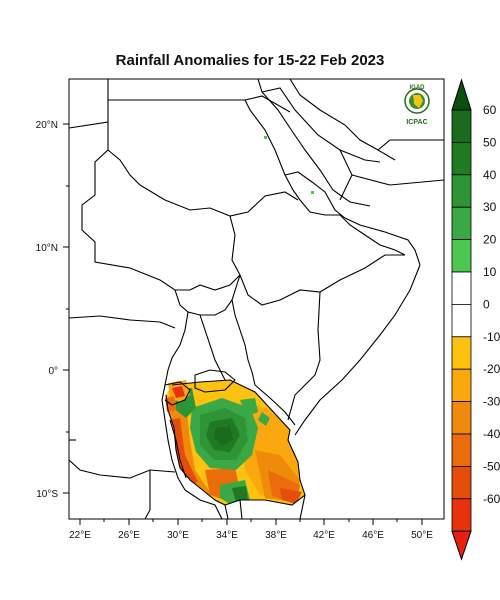 This screenshot has width=500, height=600. Describe the element at coordinates (47, 248) in the screenshot. I see `lat-tick-label: 10°N` at that location.